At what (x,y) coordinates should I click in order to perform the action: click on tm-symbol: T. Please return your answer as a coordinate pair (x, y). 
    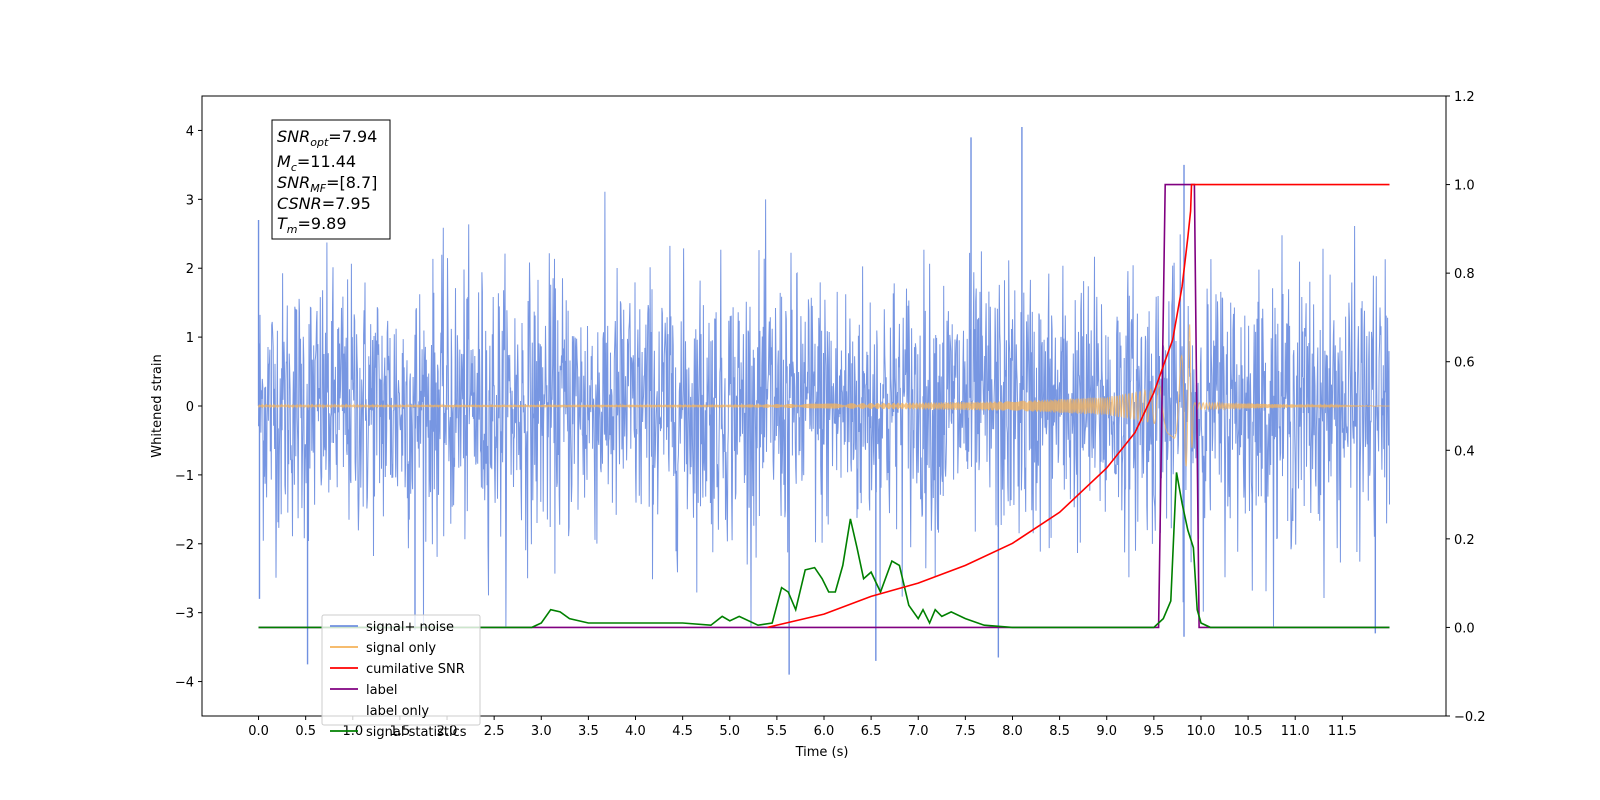
    Looking at the image, I should click on (282, 223).